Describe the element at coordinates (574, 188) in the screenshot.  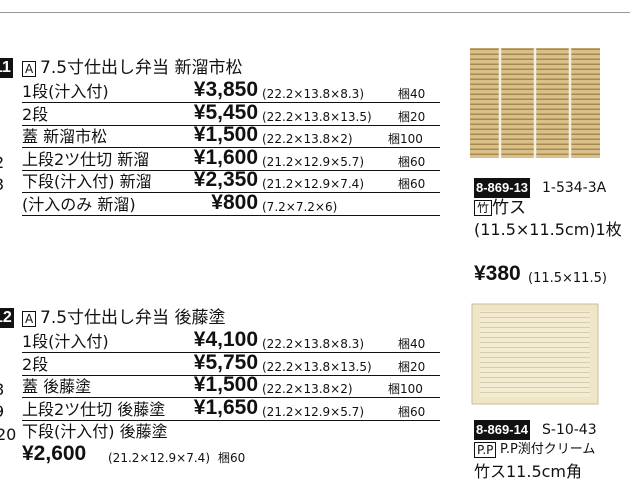
I see `product-model: 1-534-3A` at that location.